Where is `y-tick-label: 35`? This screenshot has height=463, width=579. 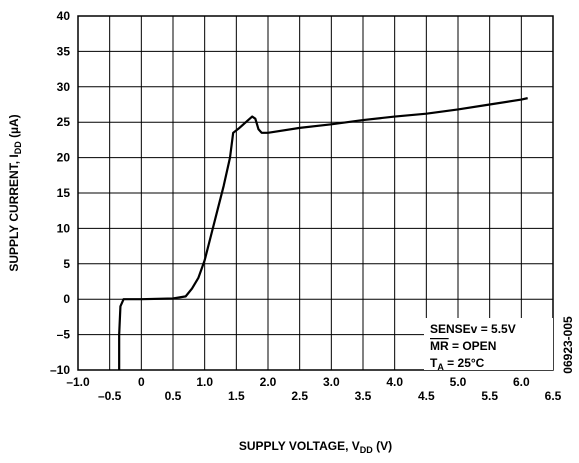 y-tick-label: 35 is located at coordinates (64, 51).